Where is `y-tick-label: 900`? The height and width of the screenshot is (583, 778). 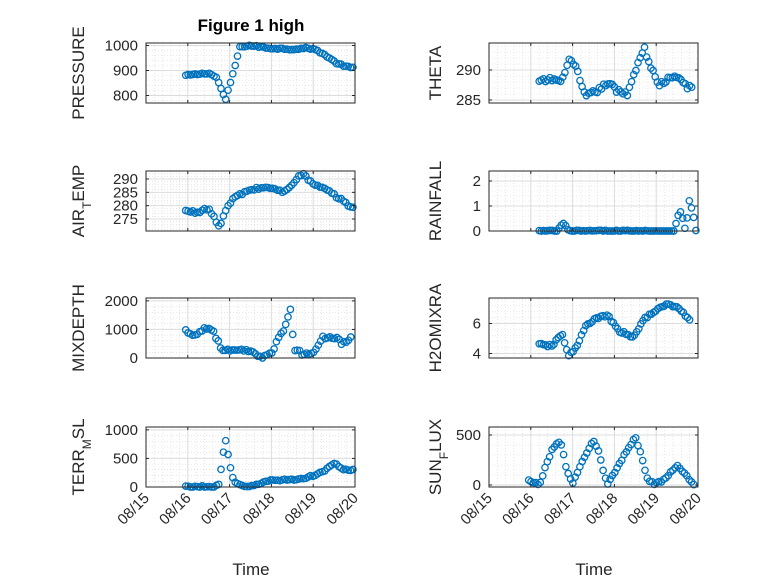
y-tick-label: 900 is located at coordinates (125, 71).